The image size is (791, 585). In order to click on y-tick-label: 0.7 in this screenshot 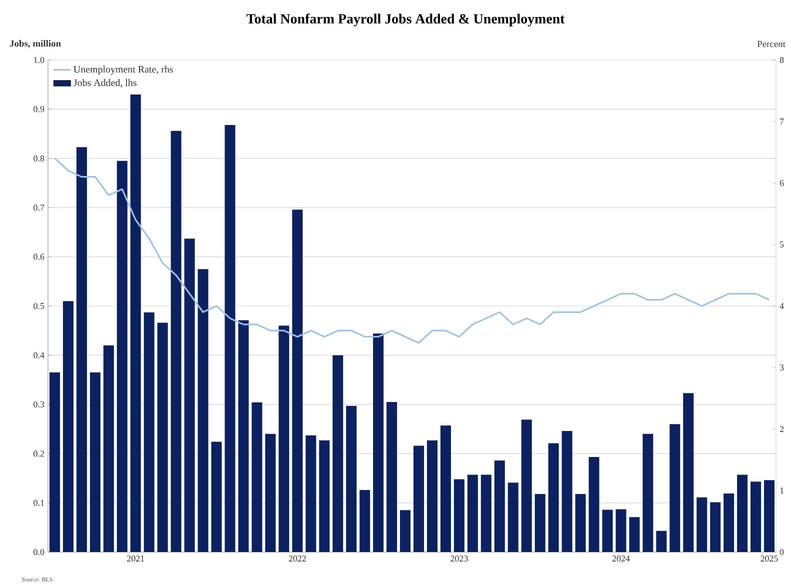, I will do `click(39, 207)`.